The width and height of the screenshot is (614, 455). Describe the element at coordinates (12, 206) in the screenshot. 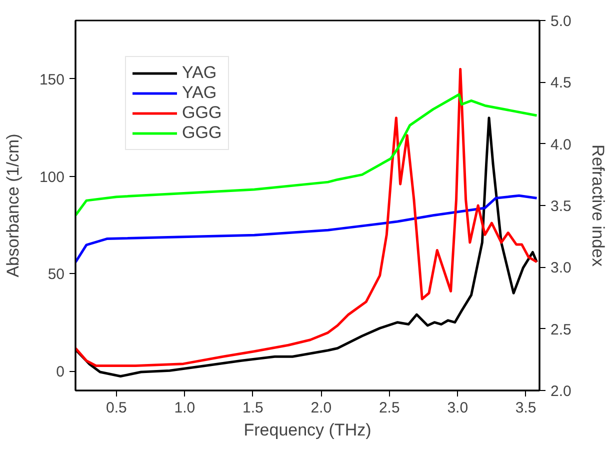

I see `y-axis-title: Absorbance (1/cm)` at that location.